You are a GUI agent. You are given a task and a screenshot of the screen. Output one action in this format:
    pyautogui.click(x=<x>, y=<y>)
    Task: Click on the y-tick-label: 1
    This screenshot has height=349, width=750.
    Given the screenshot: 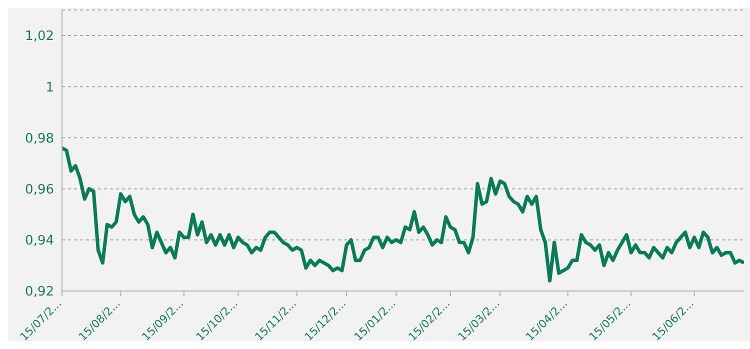 What is the action you would take?
    pyautogui.click(x=50, y=88)
    